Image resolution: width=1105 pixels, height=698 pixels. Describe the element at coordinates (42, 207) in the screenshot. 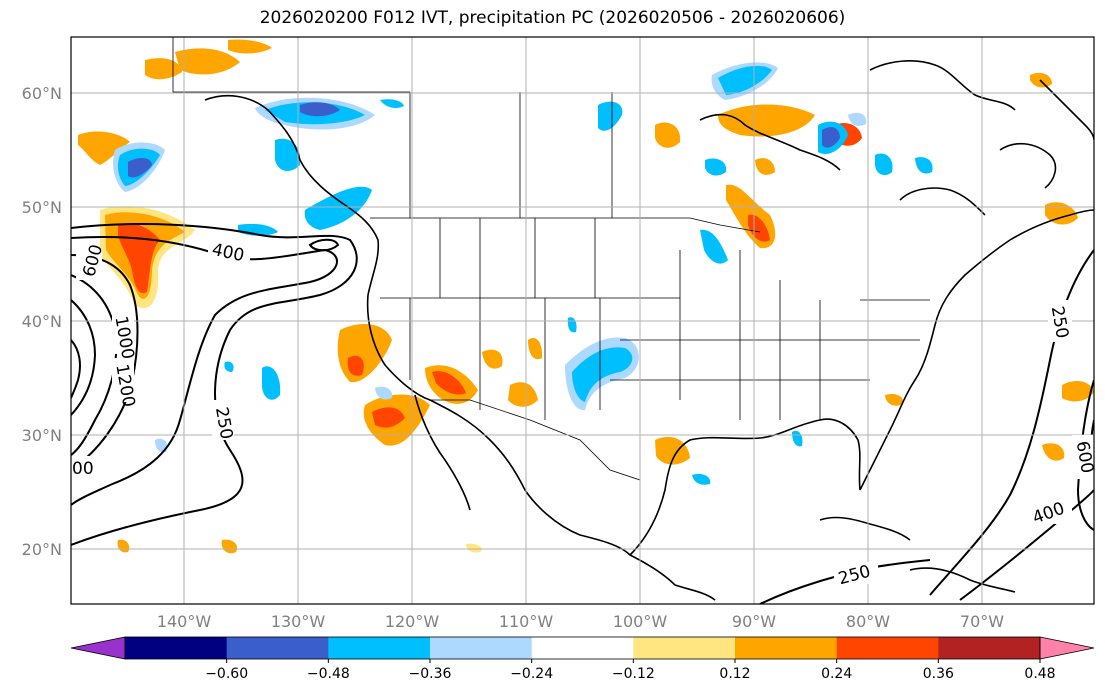

I see `lat-tick-label: 50°N` at that location.